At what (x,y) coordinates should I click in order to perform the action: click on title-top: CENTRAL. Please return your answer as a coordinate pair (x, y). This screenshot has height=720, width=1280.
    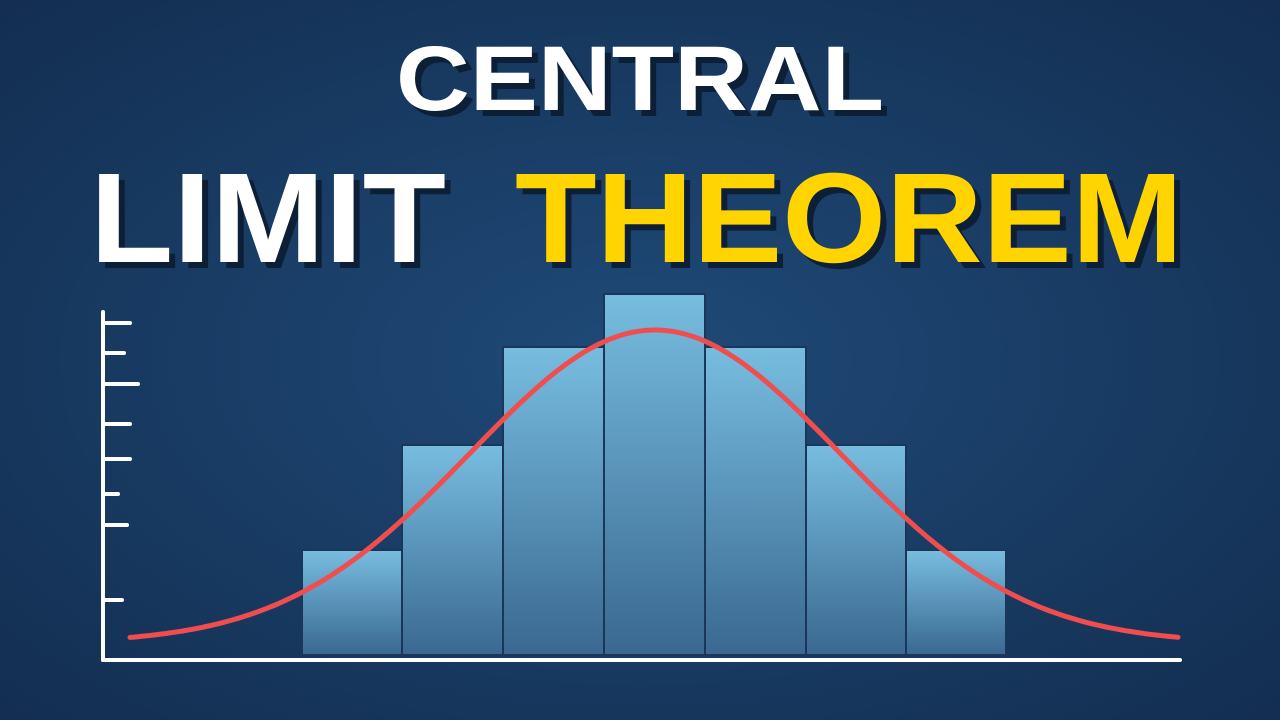
    Looking at the image, I should click on (640, 79).